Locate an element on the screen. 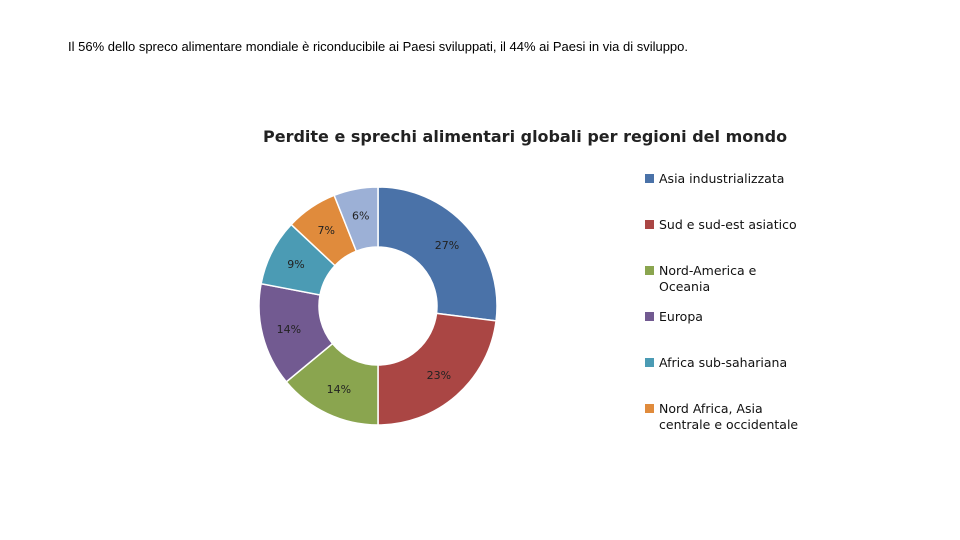 Image resolution: width=960 pixels, height=540 pixels. legend-item: Sud e sud-est asiatico is located at coordinates (725, 240).